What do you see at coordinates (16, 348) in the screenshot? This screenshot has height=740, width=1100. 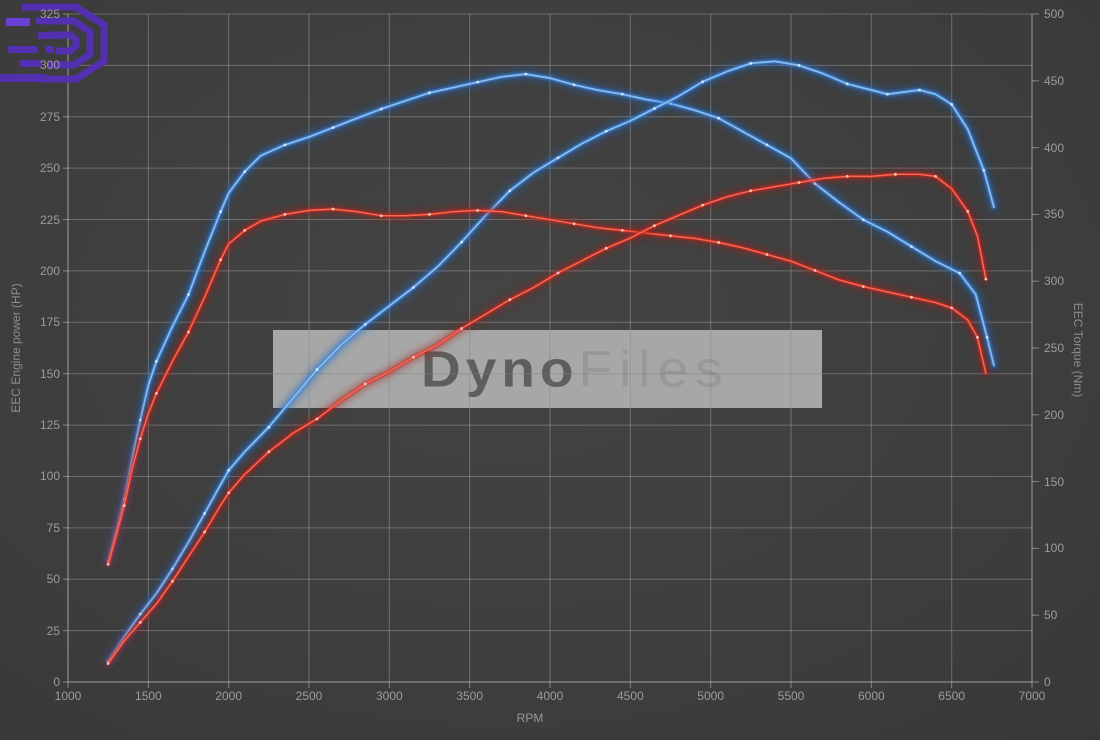 I see `left-axis-title: EEC Engine power (HP)` at bounding box center [16, 348].